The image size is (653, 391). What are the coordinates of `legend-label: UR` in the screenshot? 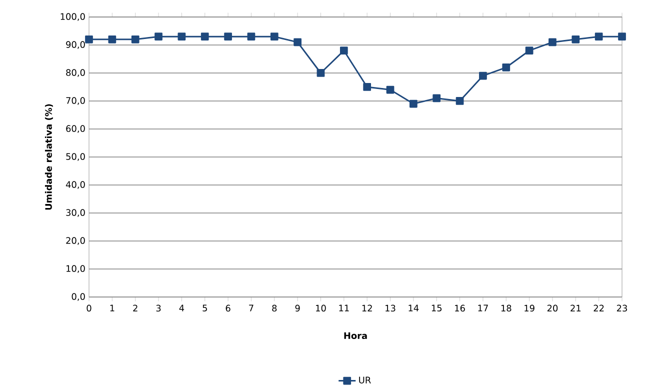 It's located at (365, 380).